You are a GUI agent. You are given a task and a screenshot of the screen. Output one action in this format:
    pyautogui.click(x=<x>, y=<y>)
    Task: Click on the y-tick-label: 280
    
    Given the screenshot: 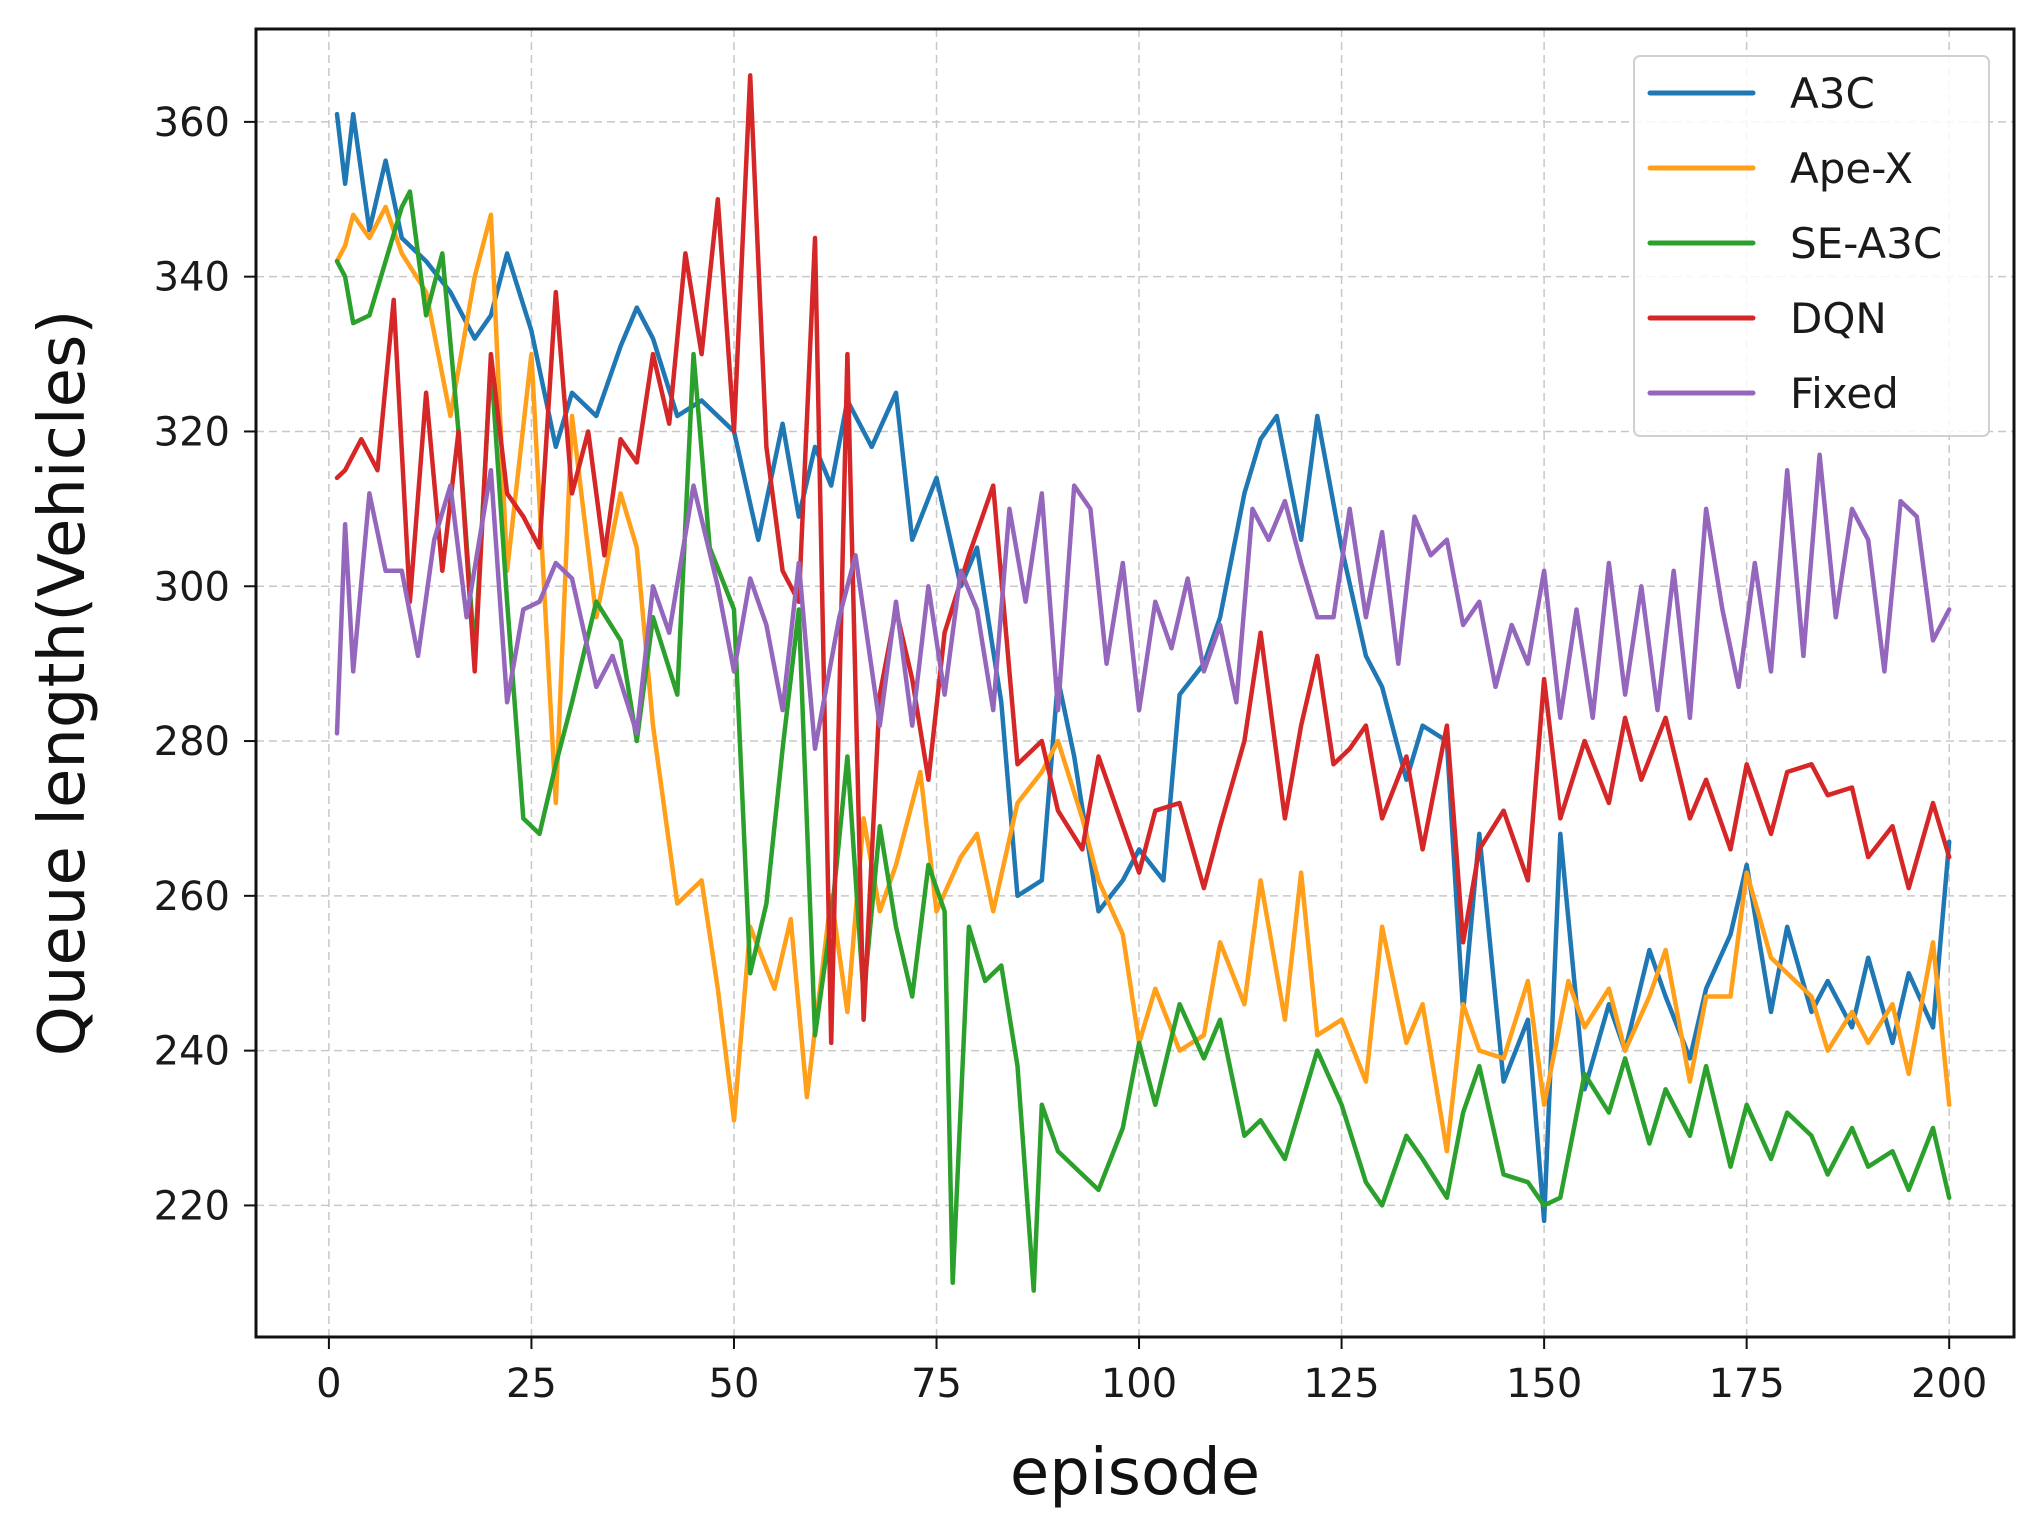 What is the action you would take?
    pyautogui.click(x=192, y=742)
    